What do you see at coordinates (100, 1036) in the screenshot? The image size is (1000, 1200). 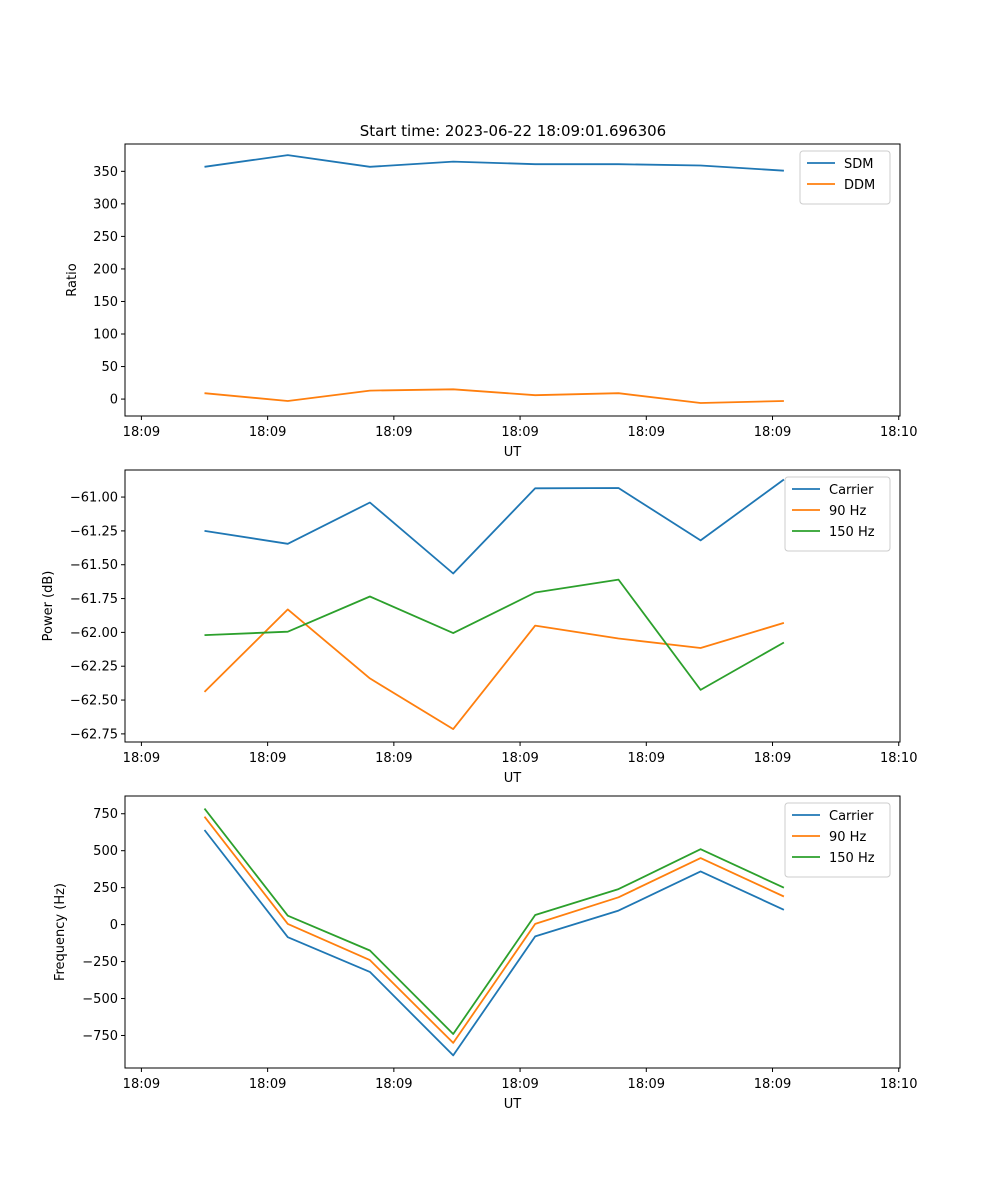 I see `y-tick-label: −750` at bounding box center [100, 1036].